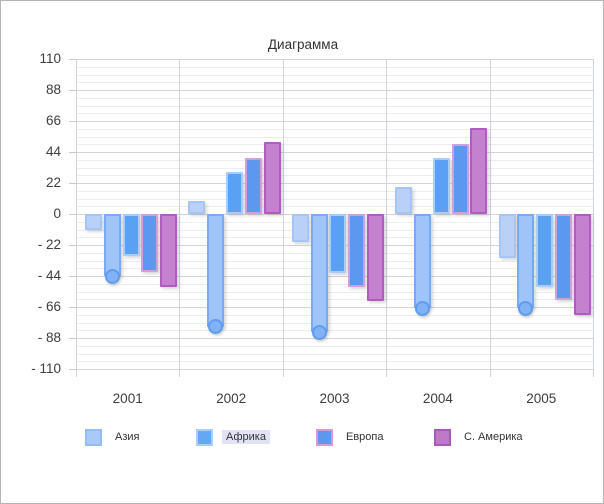  What do you see at coordinates (53, 182) in the screenshot?
I see `y-axis-label: 22` at bounding box center [53, 182].